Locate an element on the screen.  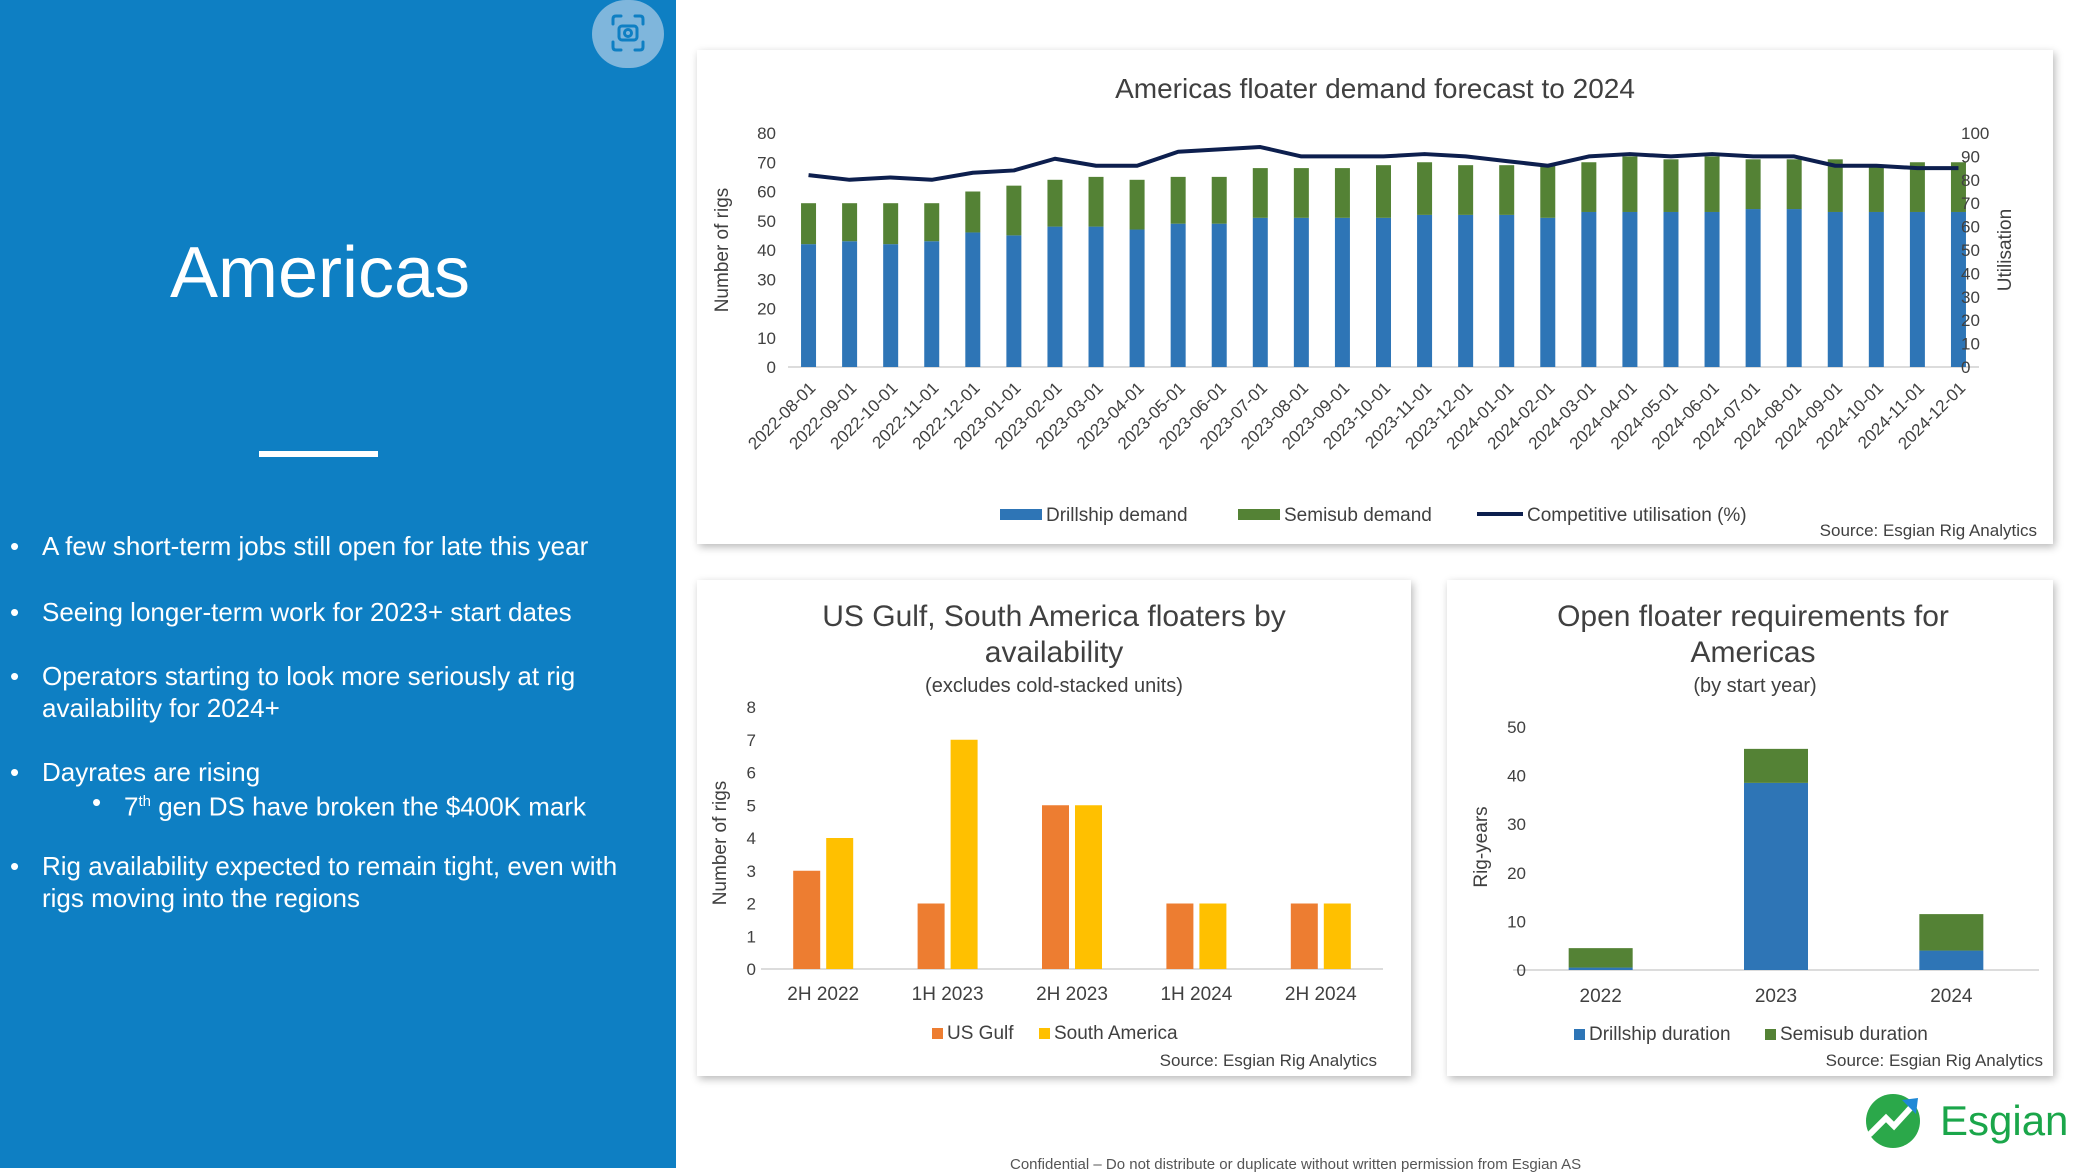
utilisation-line is located at coordinates (1383, 163).